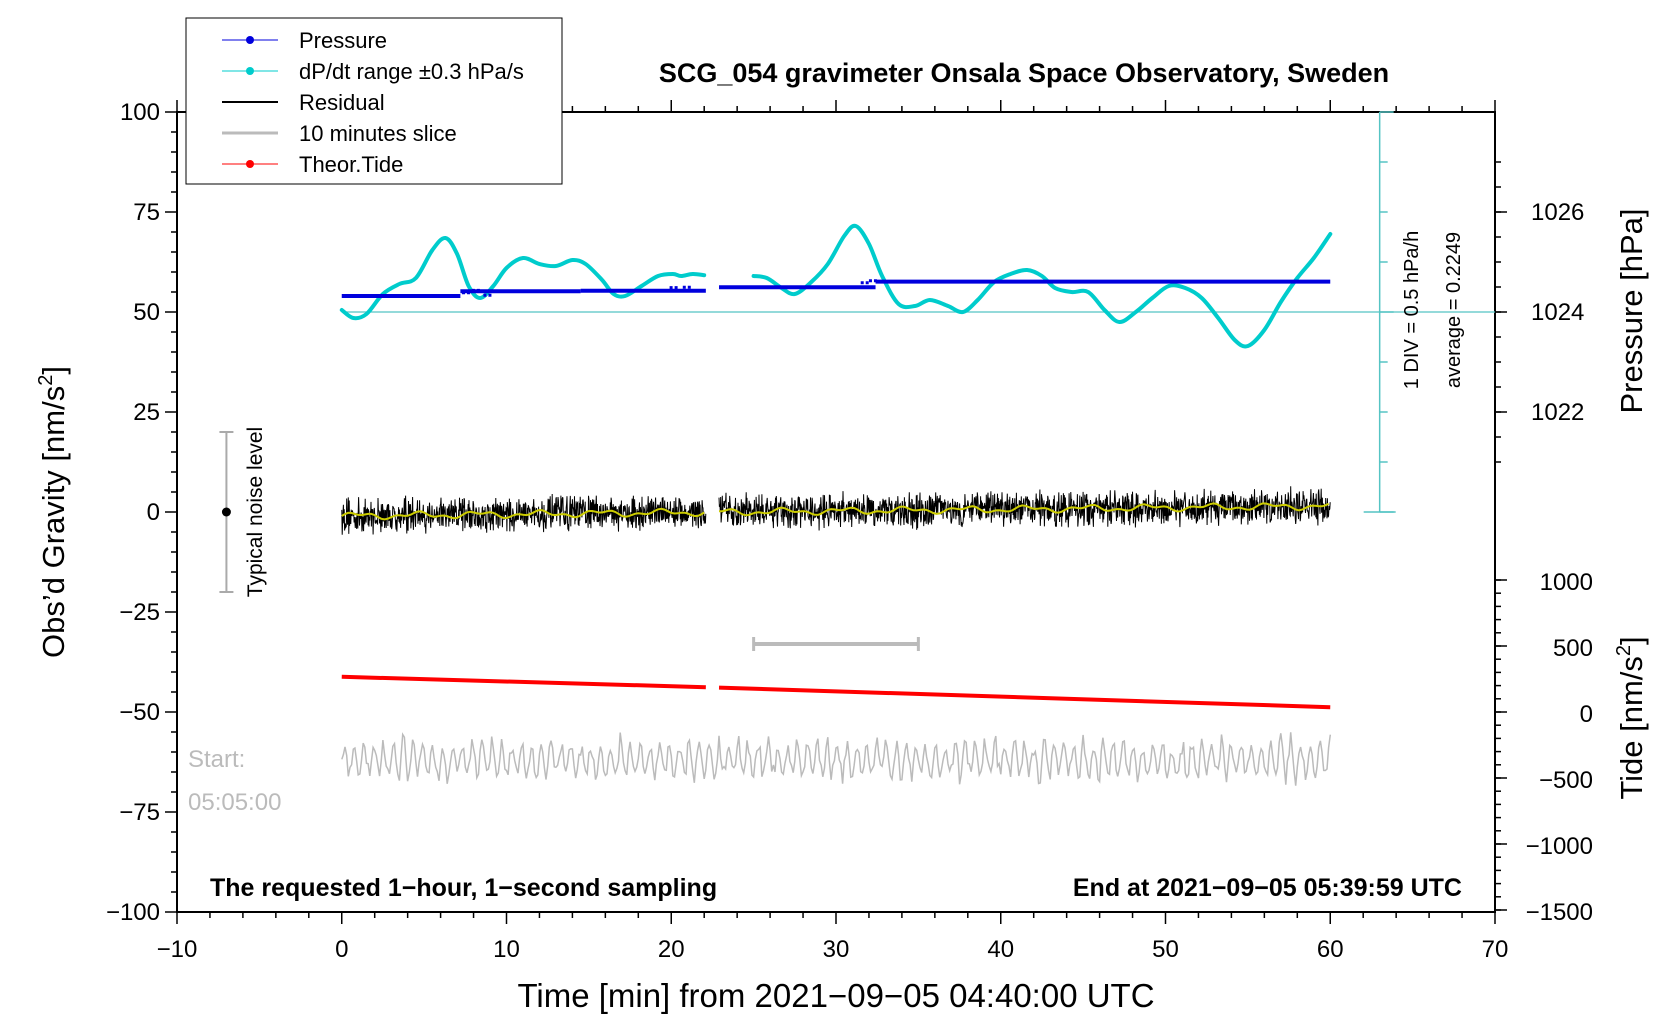  Describe the element at coordinates (139, 812) in the screenshot. I see `y-tick-label: −75` at that location.